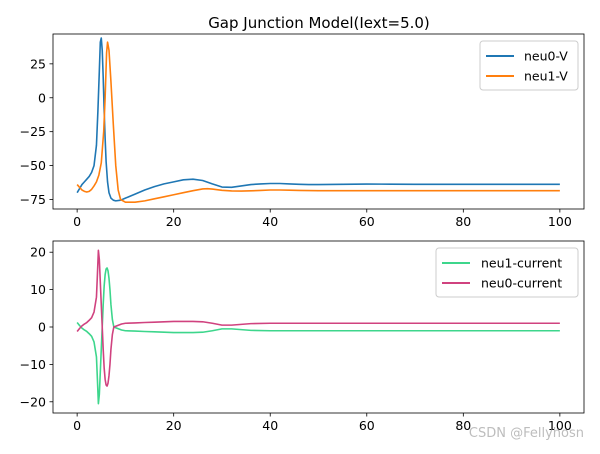 Image resolution: width=600 pixels, height=454 pixels. I want to click on legend-label-neu1-current: neu1-current, so click(521, 263).